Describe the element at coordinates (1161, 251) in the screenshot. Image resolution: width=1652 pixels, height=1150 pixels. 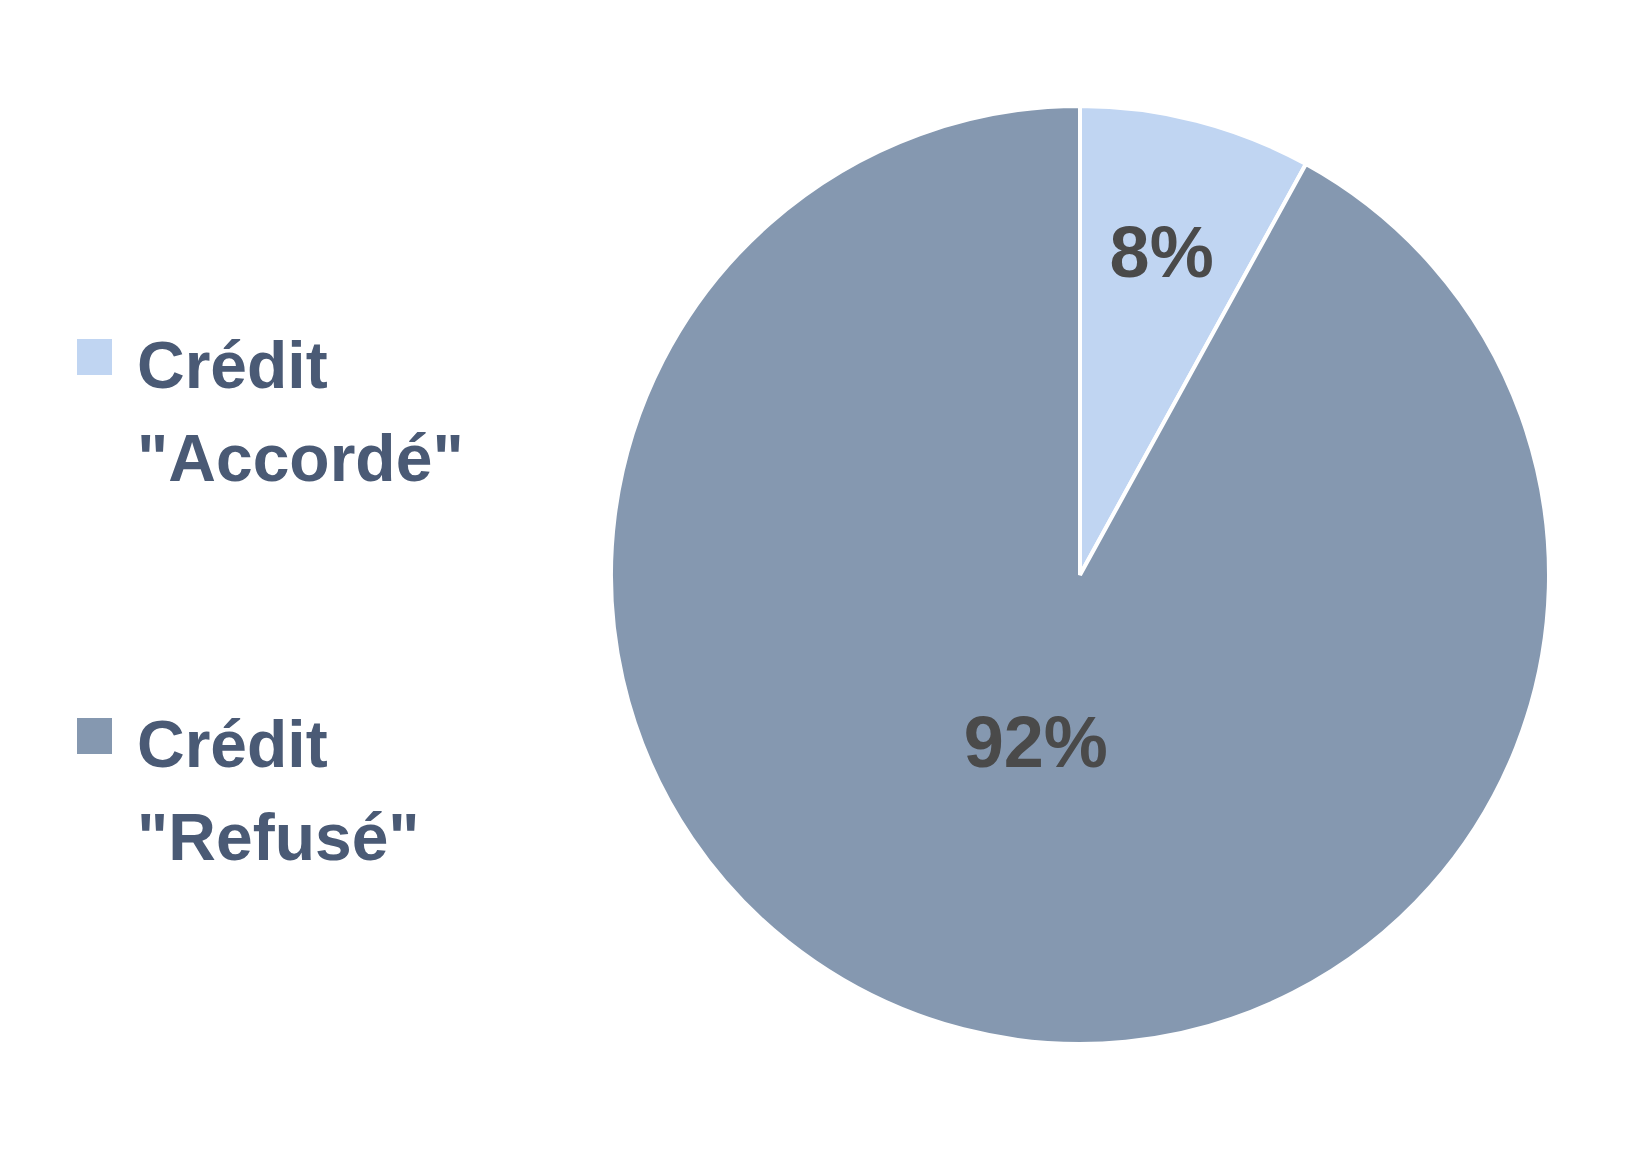
I see `data-label: 8%` at that location.